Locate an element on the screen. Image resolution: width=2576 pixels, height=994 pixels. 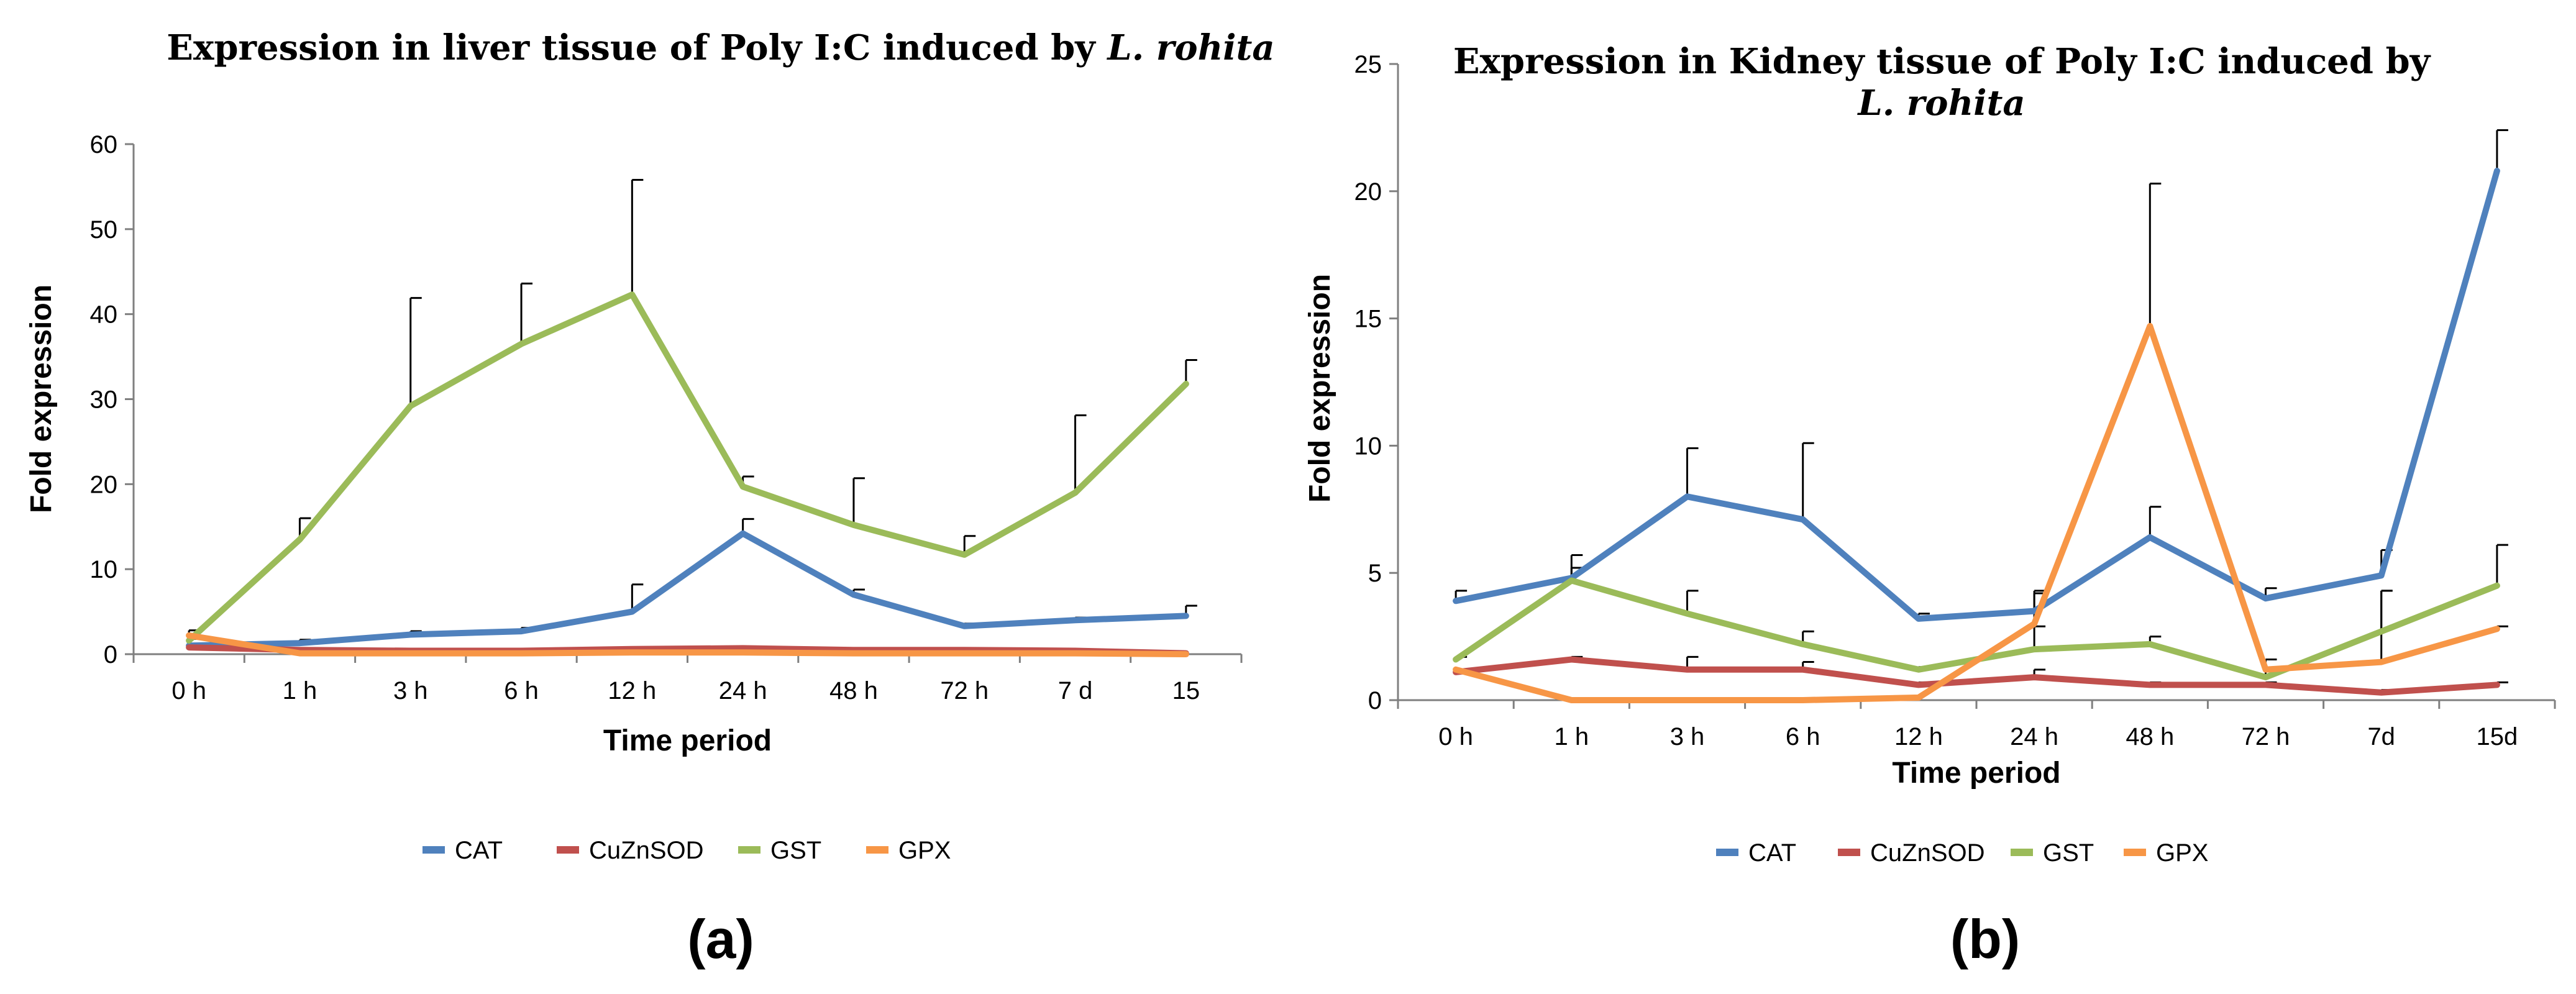
x-tick-label: 15 is located at coordinates (1186, 690).